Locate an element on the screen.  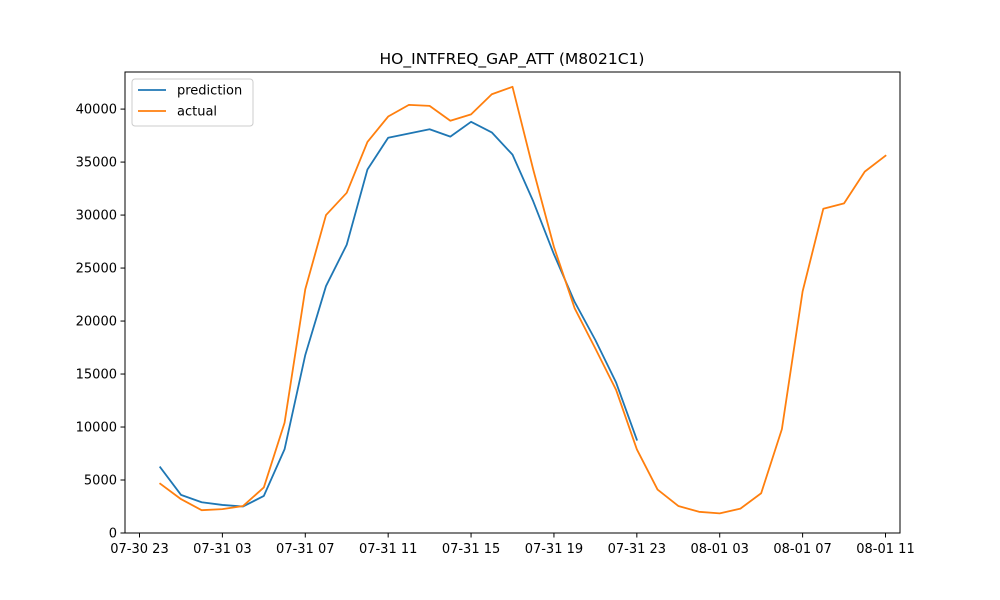
x-tick-label: 07-31 11 is located at coordinates (388, 549).